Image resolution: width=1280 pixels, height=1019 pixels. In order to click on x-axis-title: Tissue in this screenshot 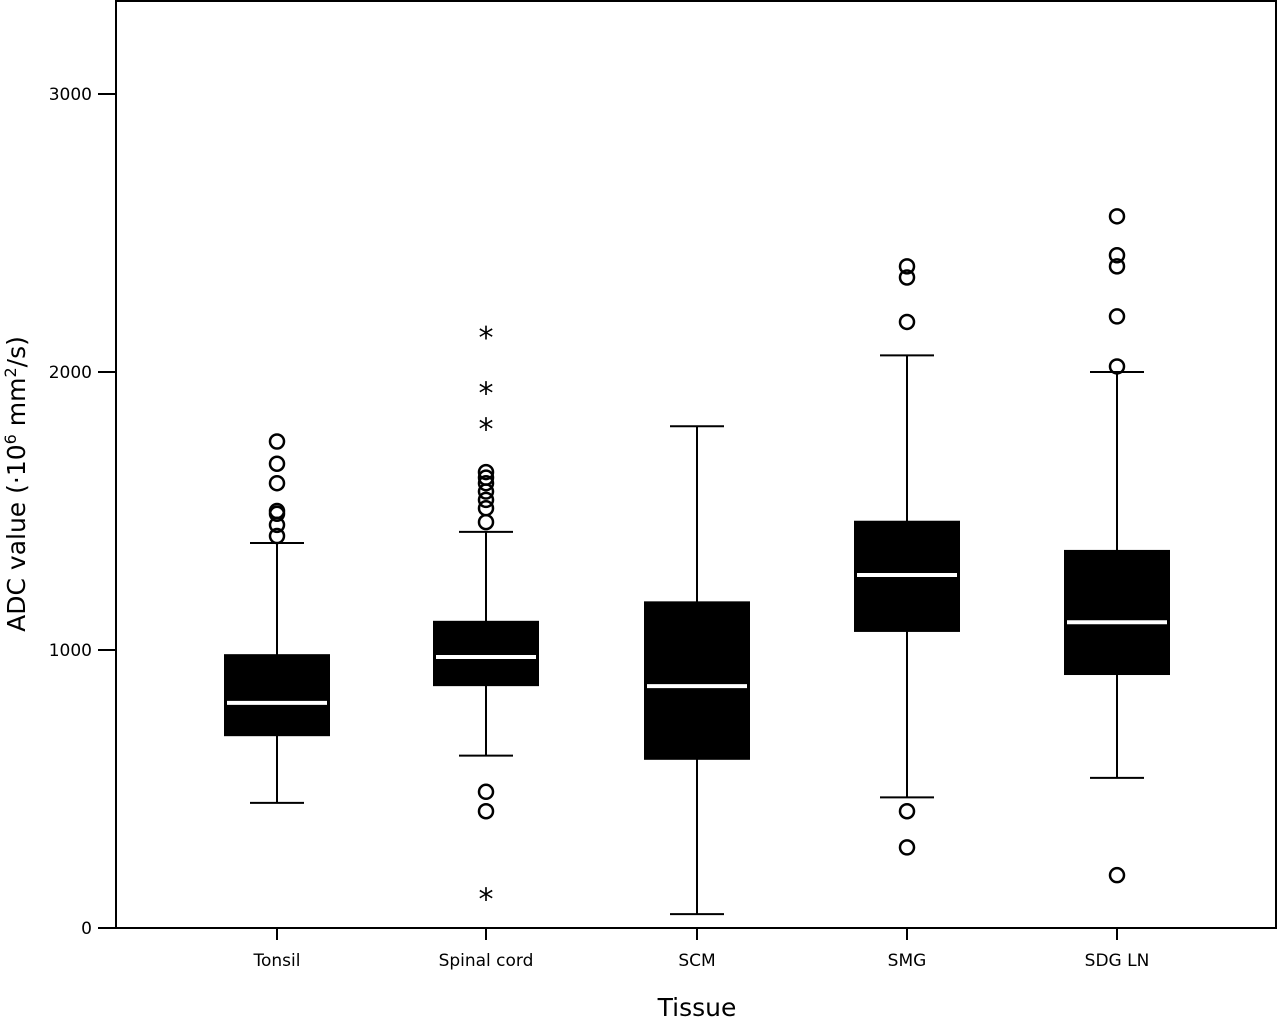, I will do `click(697, 1006)`.